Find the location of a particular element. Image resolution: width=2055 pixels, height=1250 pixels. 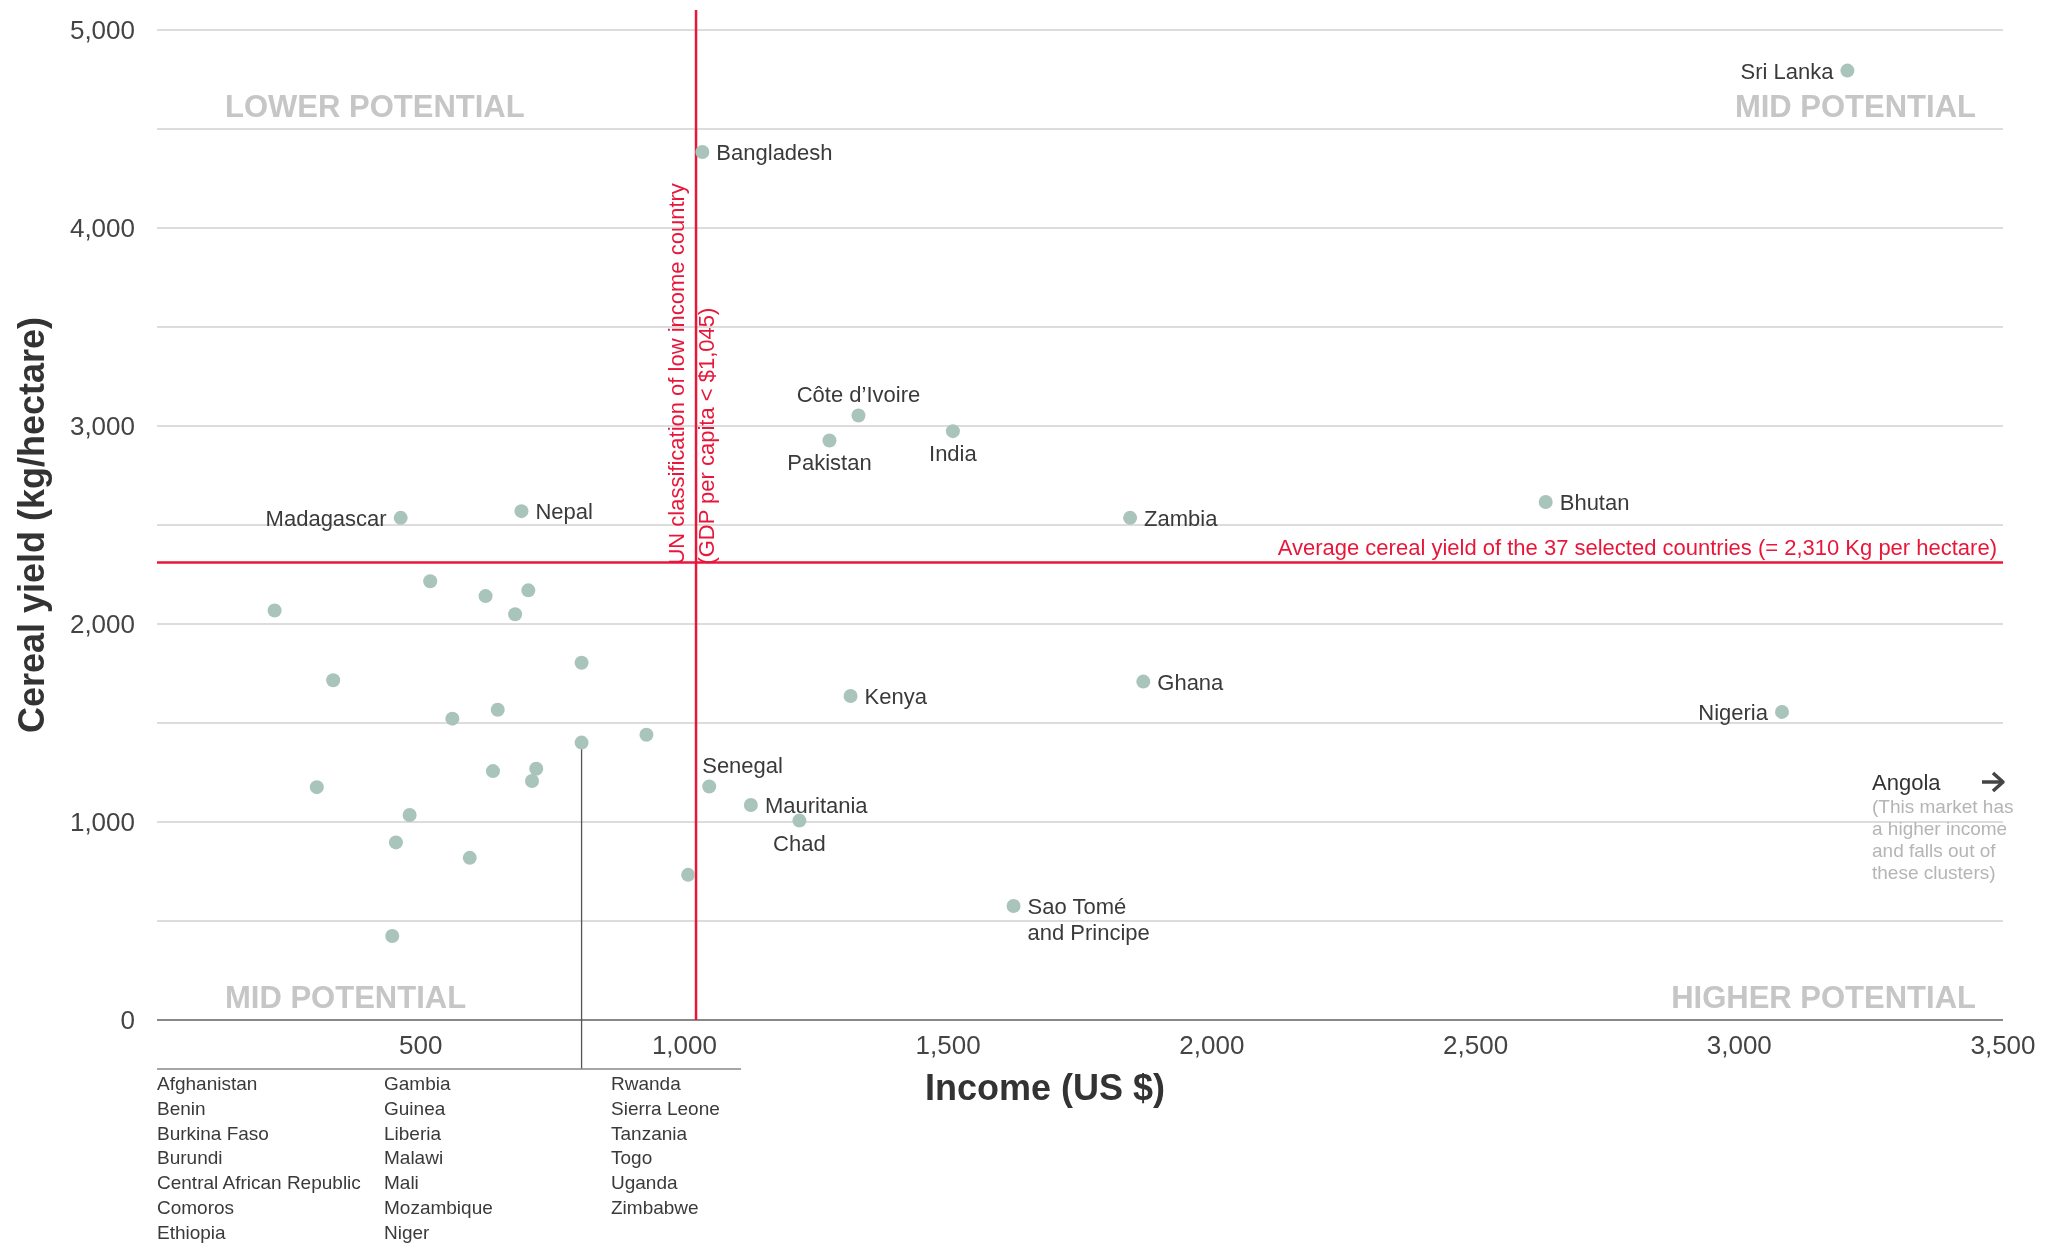

x-tick-label: 3,000 is located at coordinates (1739, 1045).